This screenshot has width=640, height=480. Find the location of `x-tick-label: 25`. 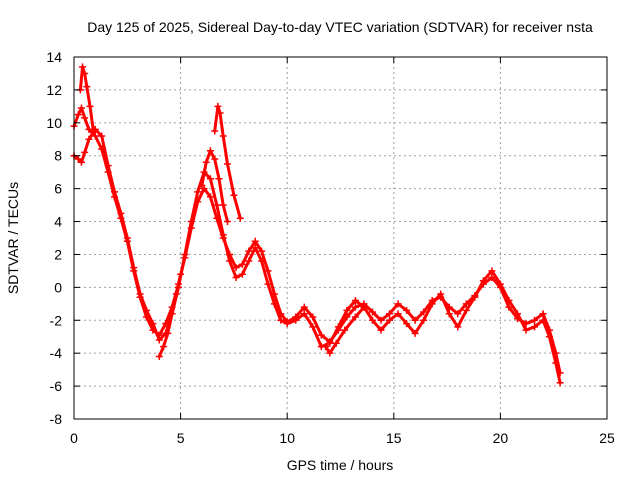

x-tick-label: 25 is located at coordinates (607, 438).